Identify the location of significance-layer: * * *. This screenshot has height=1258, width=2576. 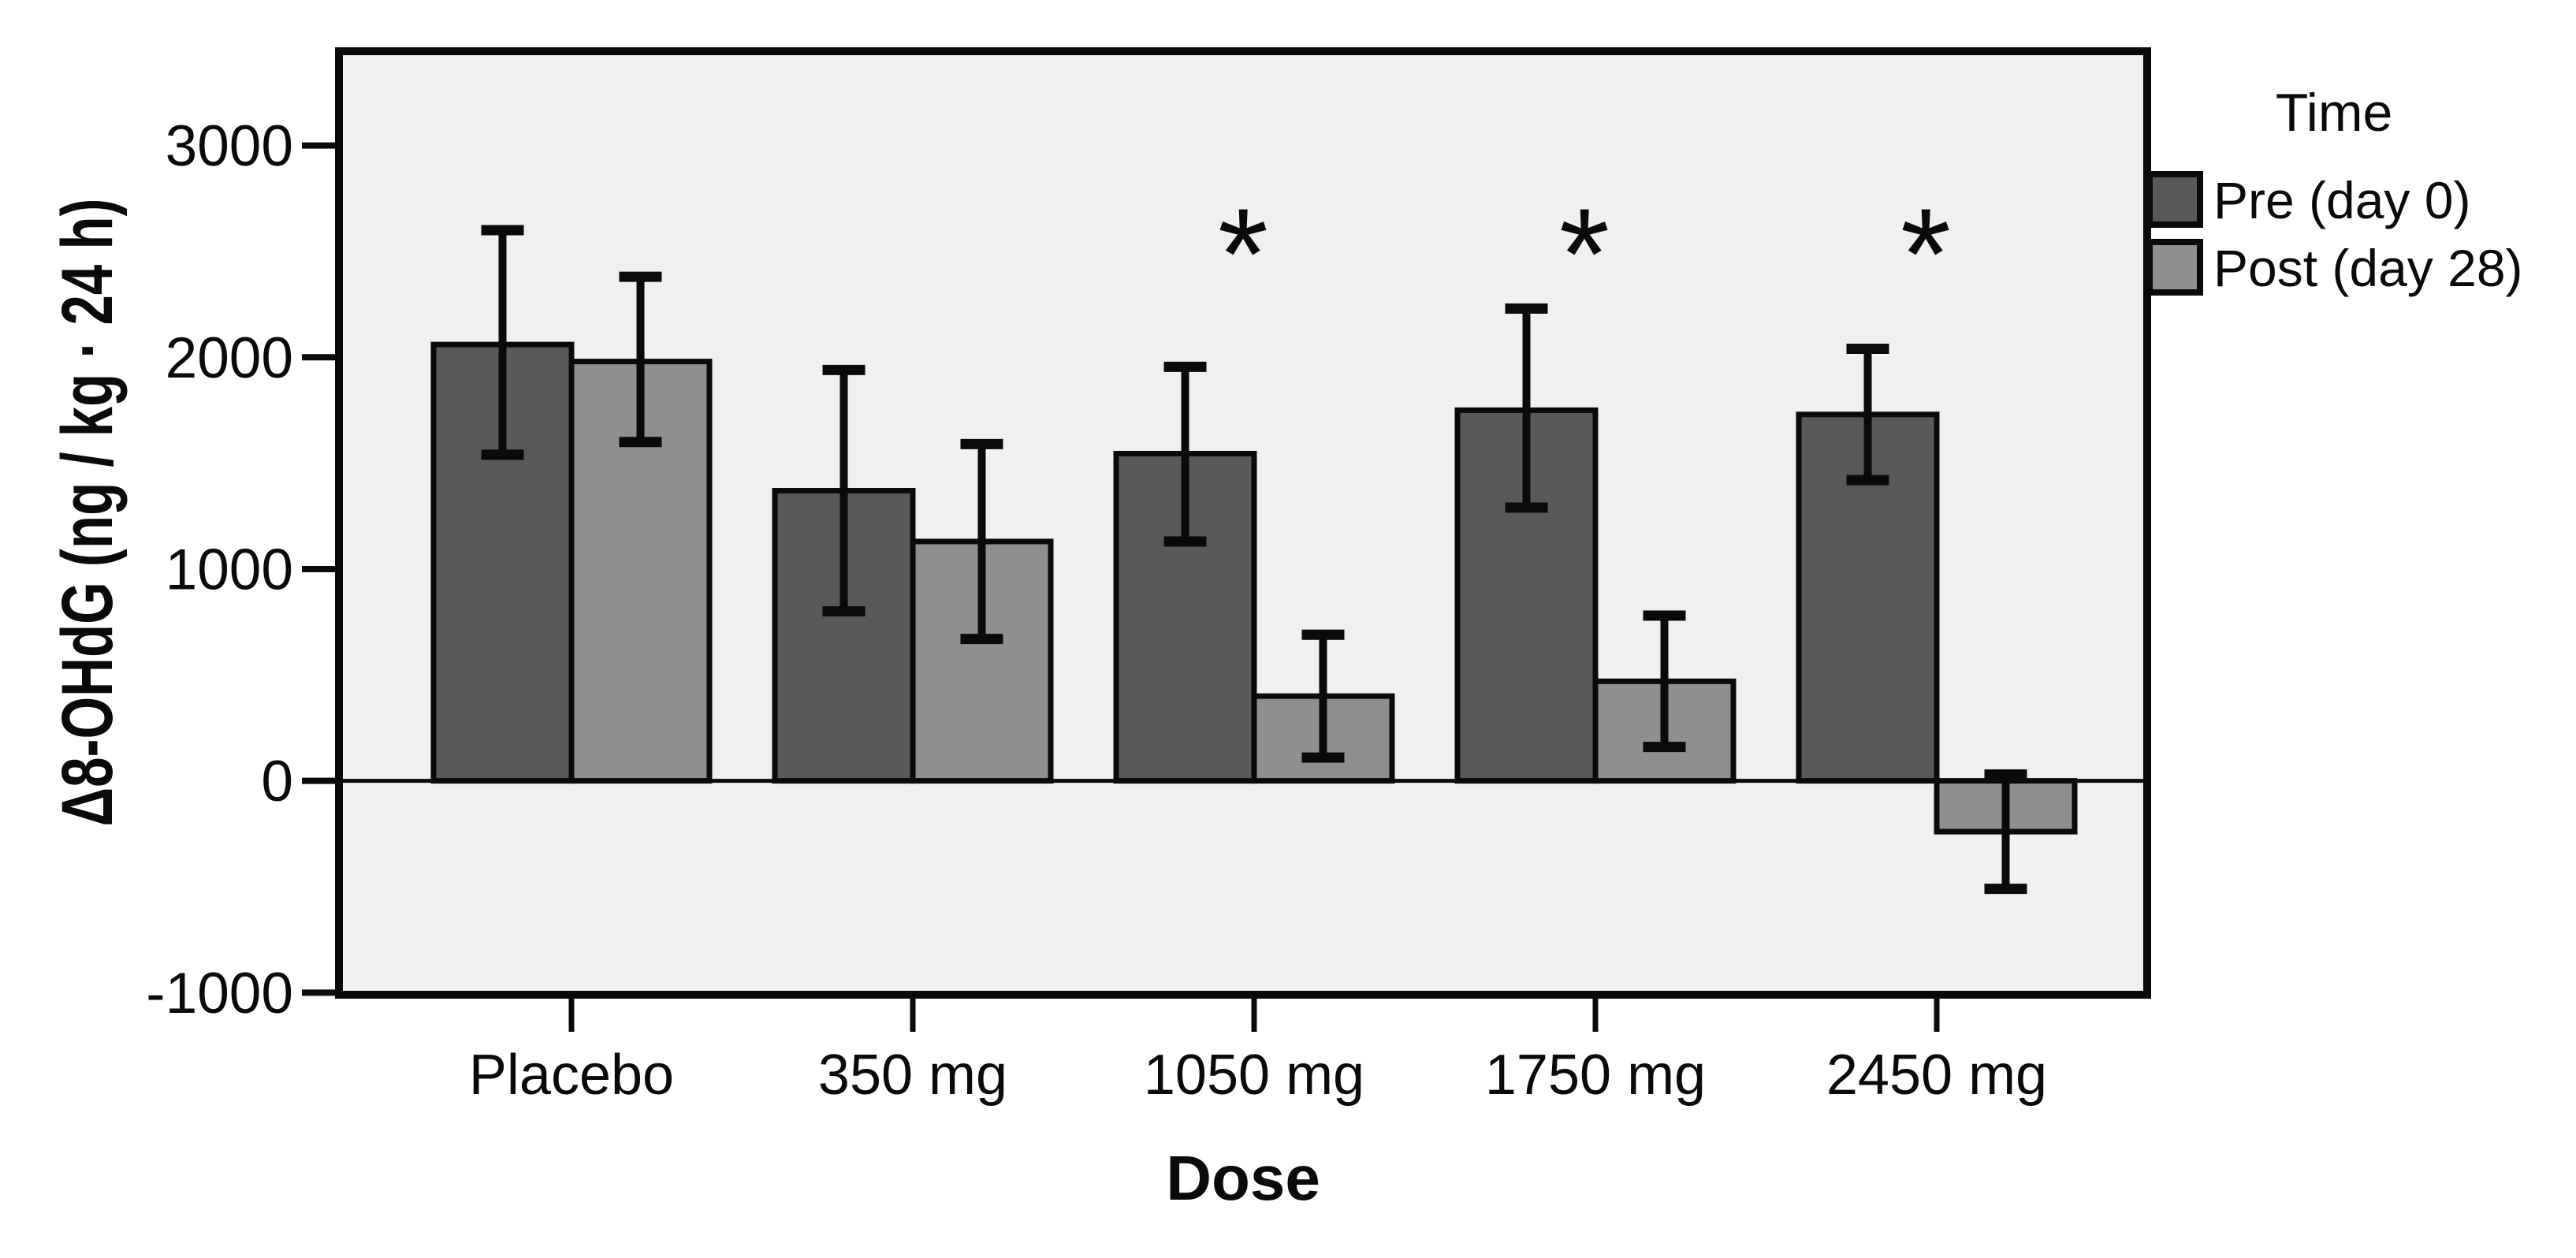
(1584, 253).